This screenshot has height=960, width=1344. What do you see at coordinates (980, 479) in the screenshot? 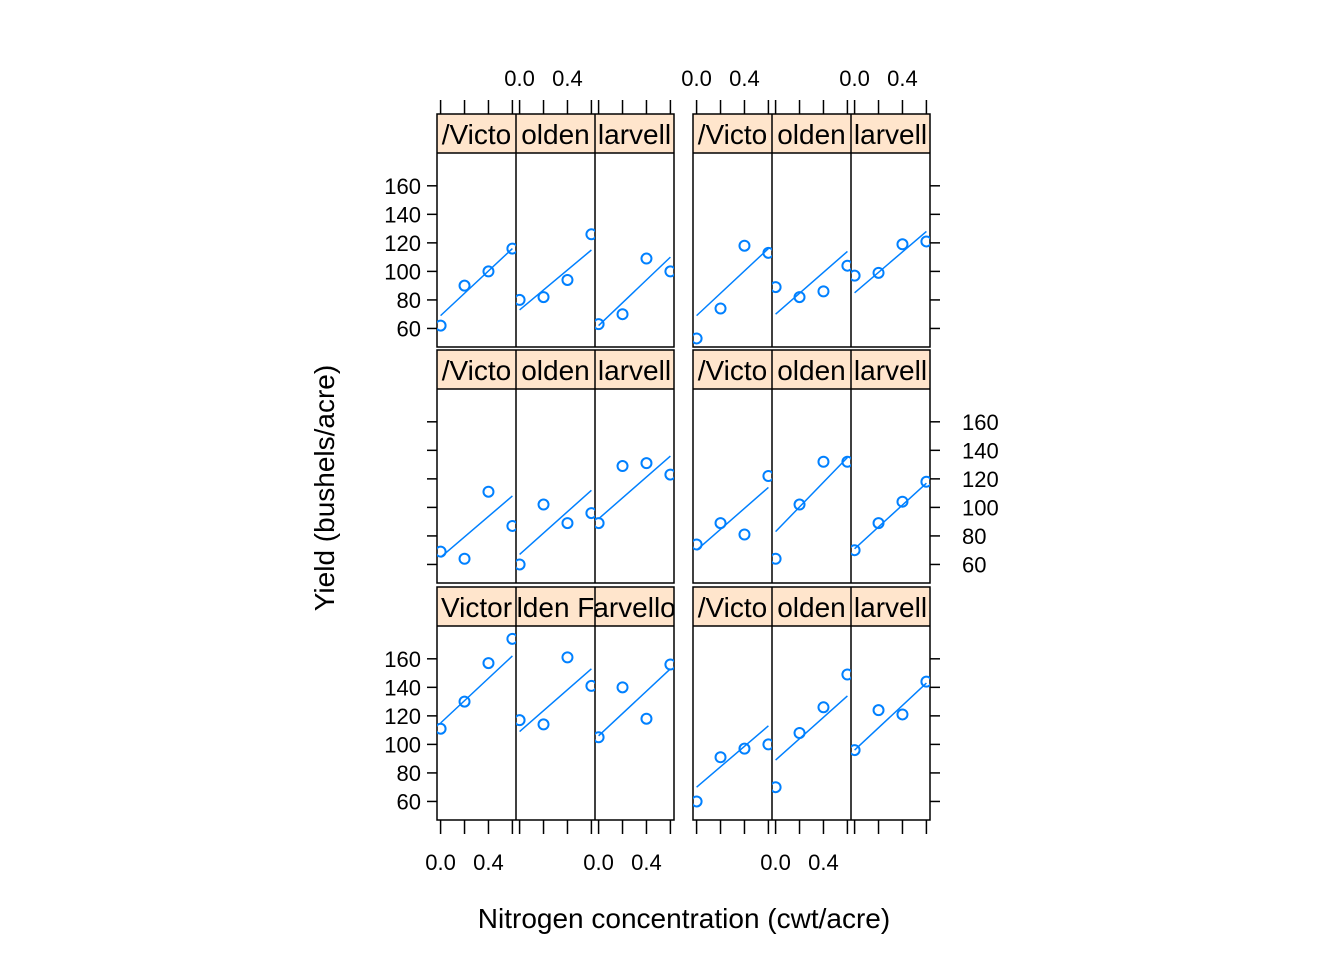
I see `y-tick-label: 120` at bounding box center [980, 479].